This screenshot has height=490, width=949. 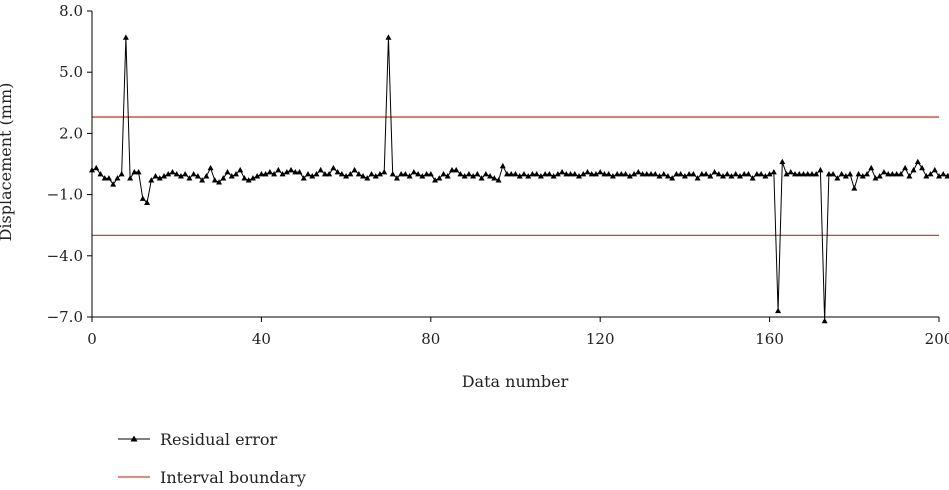 What do you see at coordinates (233, 477) in the screenshot?
I see `legend-interval-boundary-label: Interval boundary` at bounding box center [233, 477].